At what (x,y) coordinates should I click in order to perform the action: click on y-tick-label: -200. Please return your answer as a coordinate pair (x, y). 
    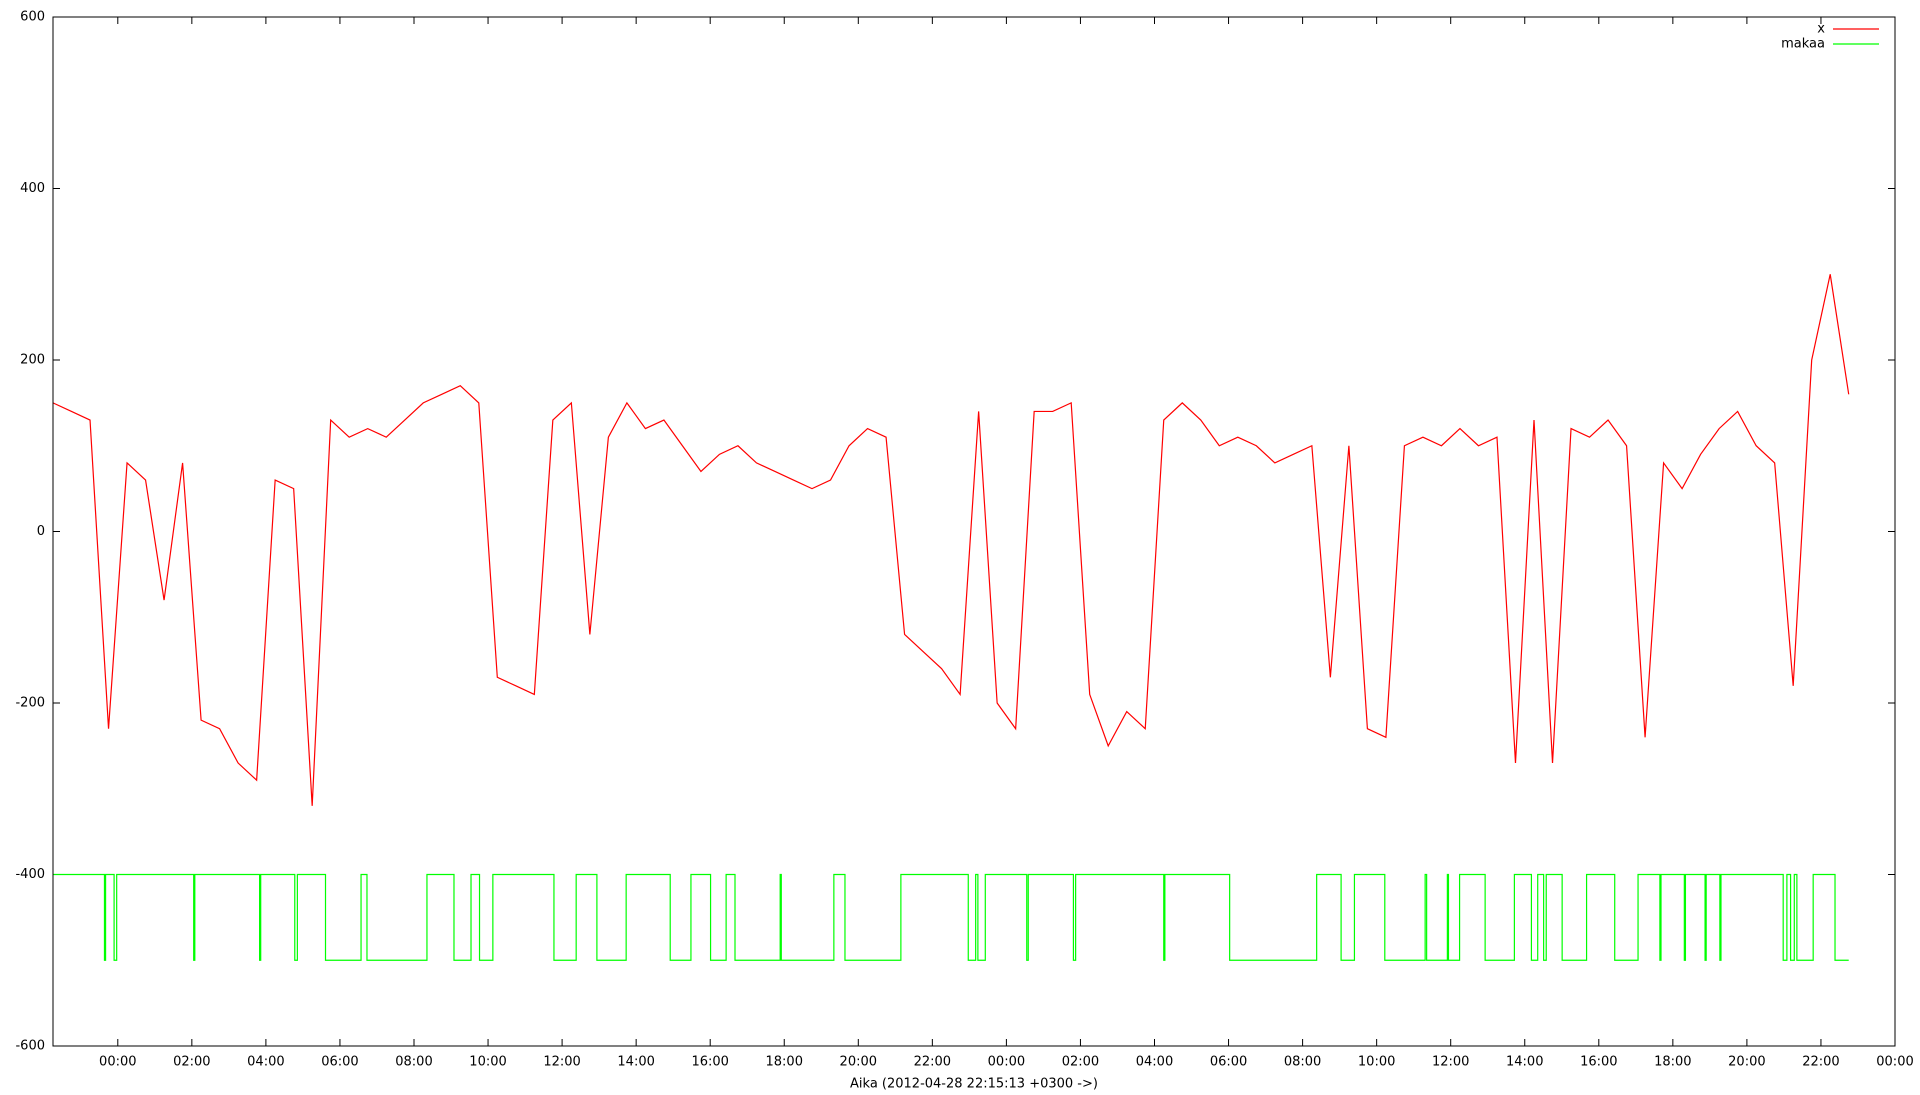
    Looking at the image, I should click on (30, 703).